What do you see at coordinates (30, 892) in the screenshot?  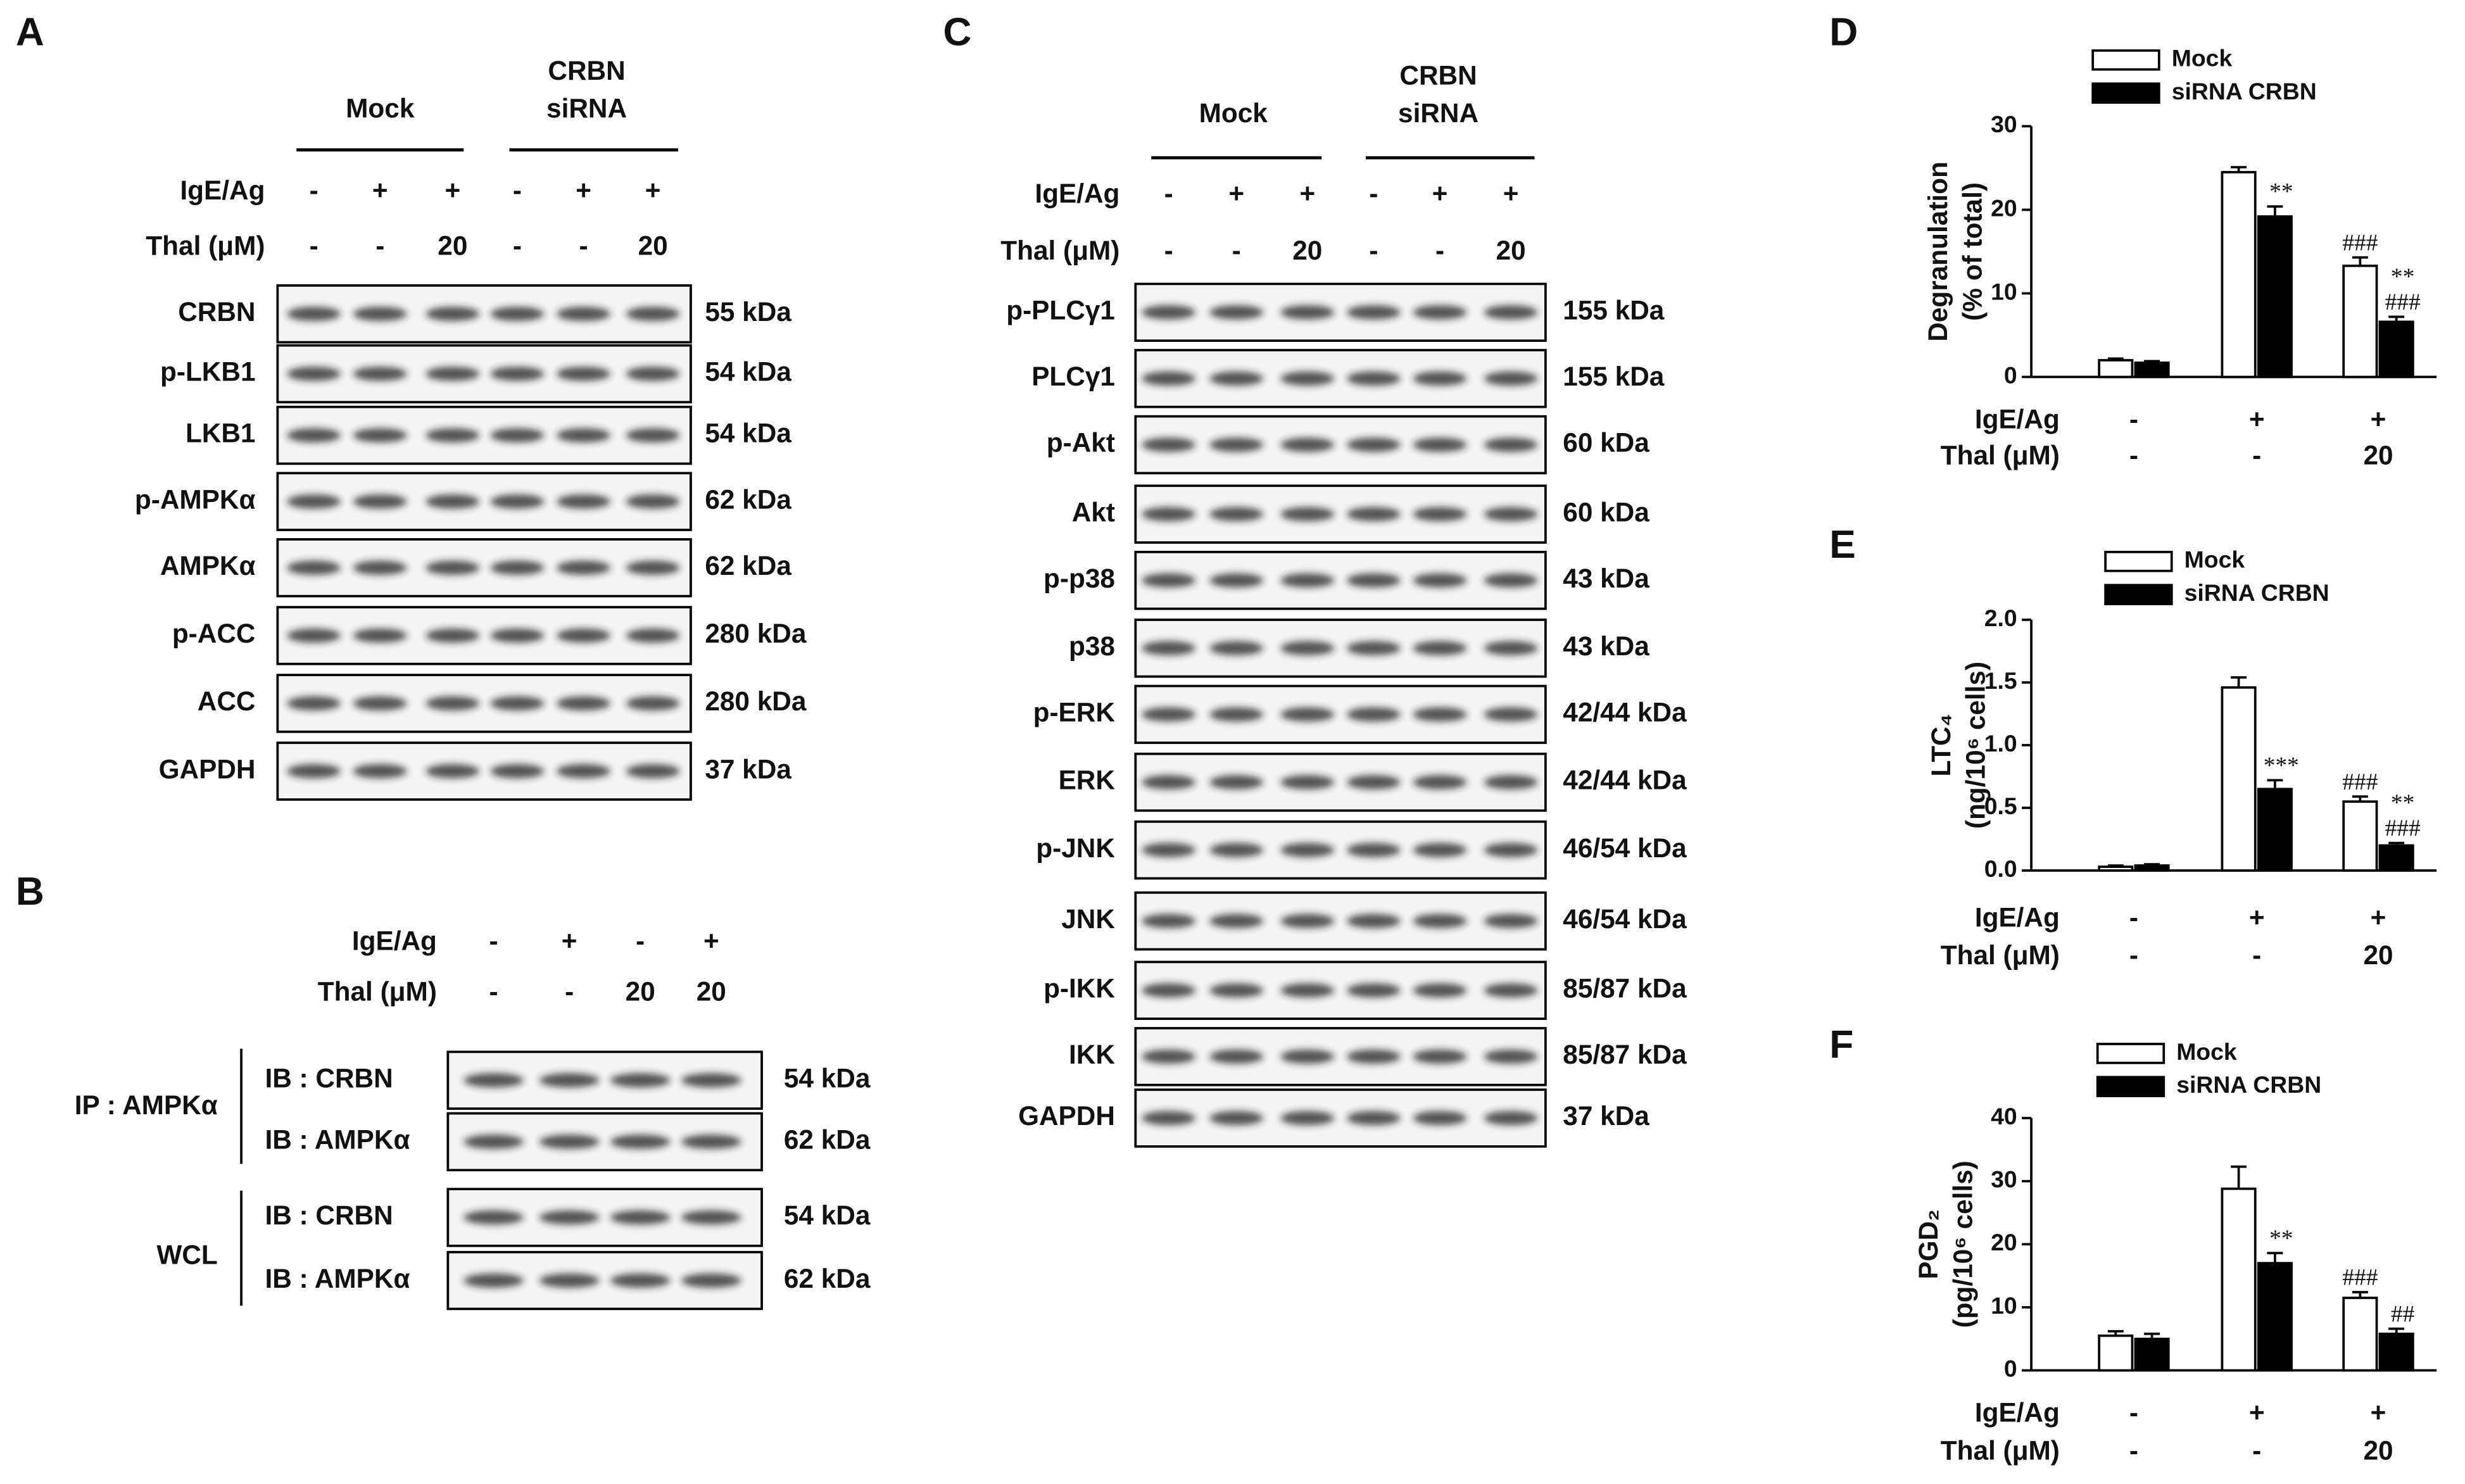 I see `panel-letter: B` at bounding box center [30, 892].